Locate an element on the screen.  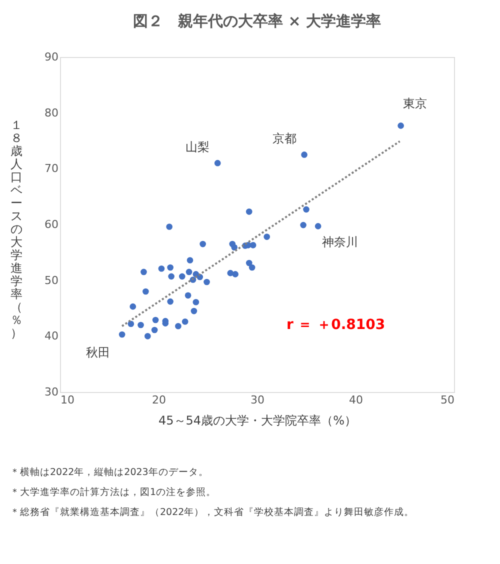
x-tick-label: 20 is located at coordinates (159, 400).